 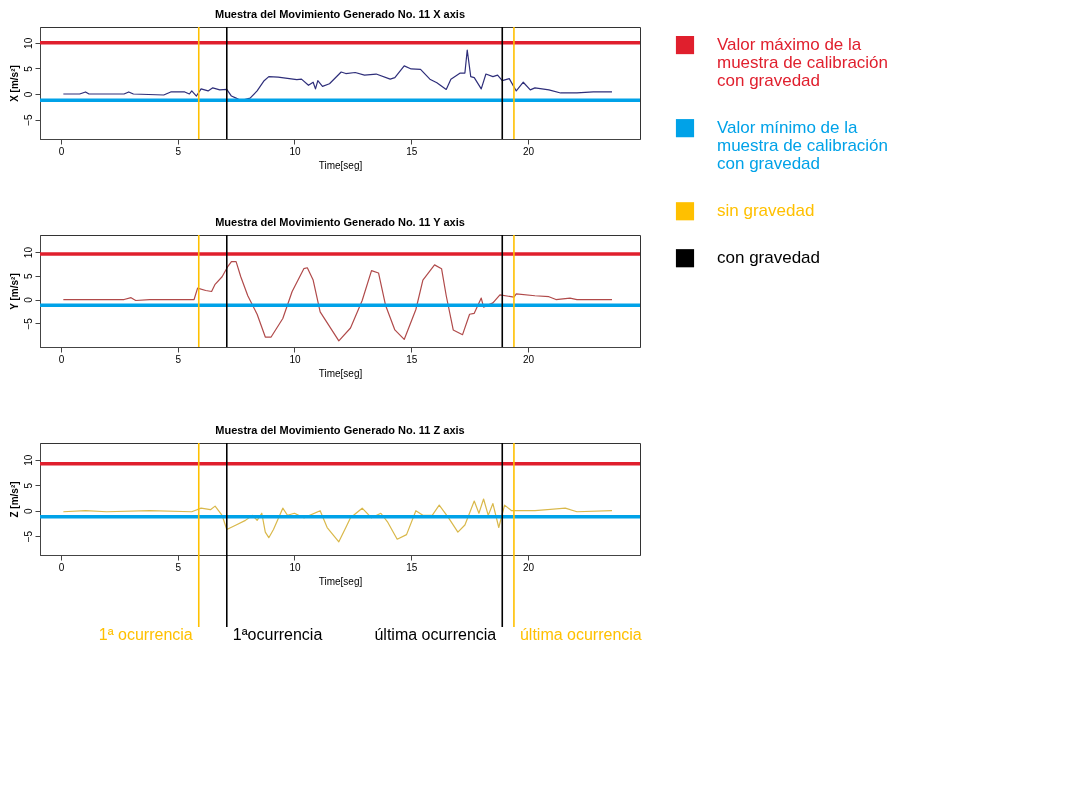 What do you see at coordinates (14, 499) in the screenshot?
I see `y-axis-title: Z [m/s²]` at bounding box center [14, 499].